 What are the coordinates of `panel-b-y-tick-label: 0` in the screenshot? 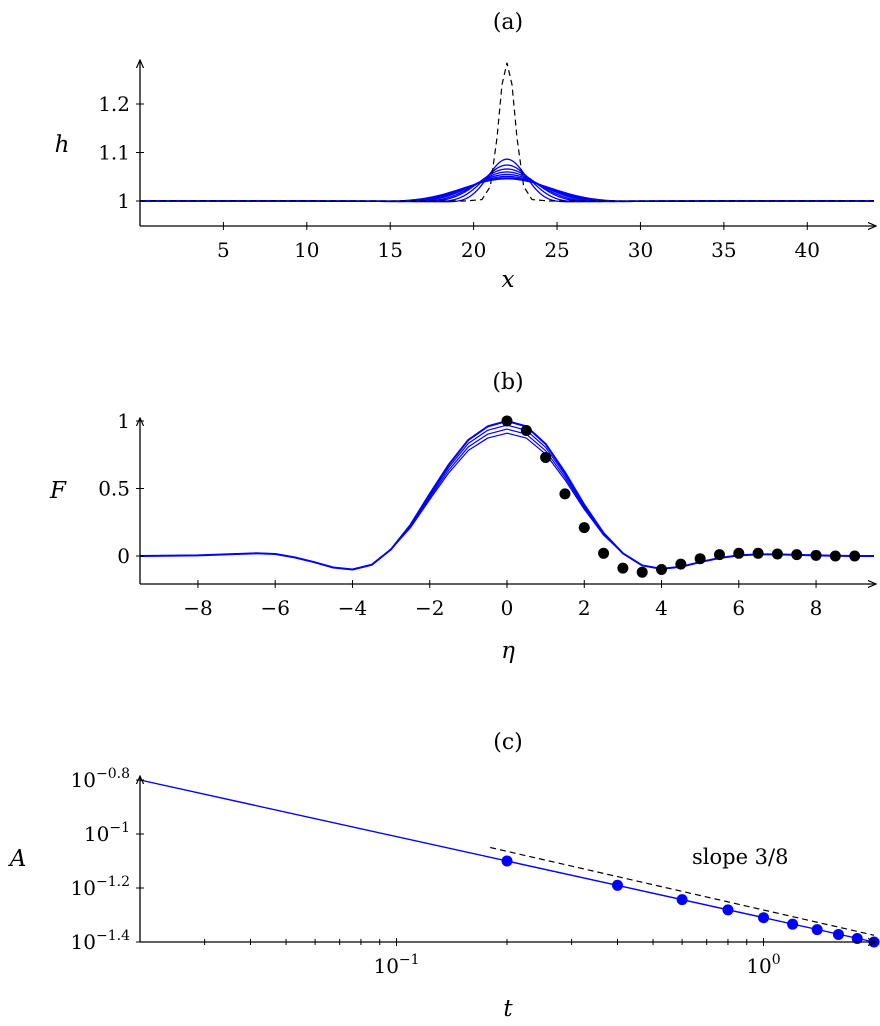 It's located at (123, 556).